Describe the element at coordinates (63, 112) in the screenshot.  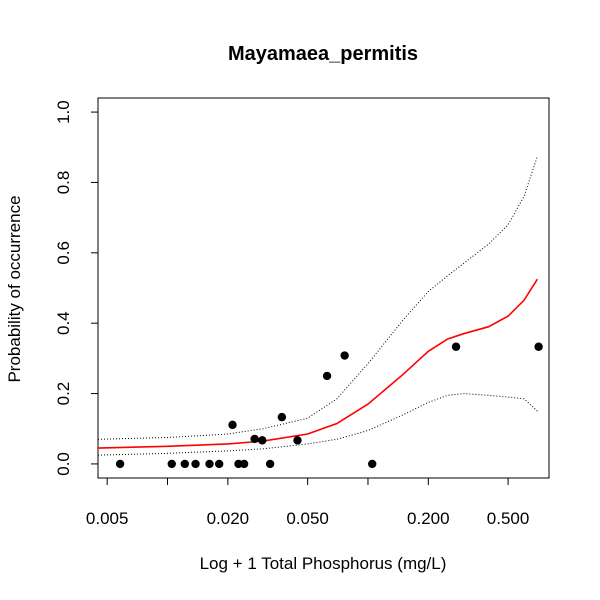
I see `y-tick-label: 1.0` at that location.